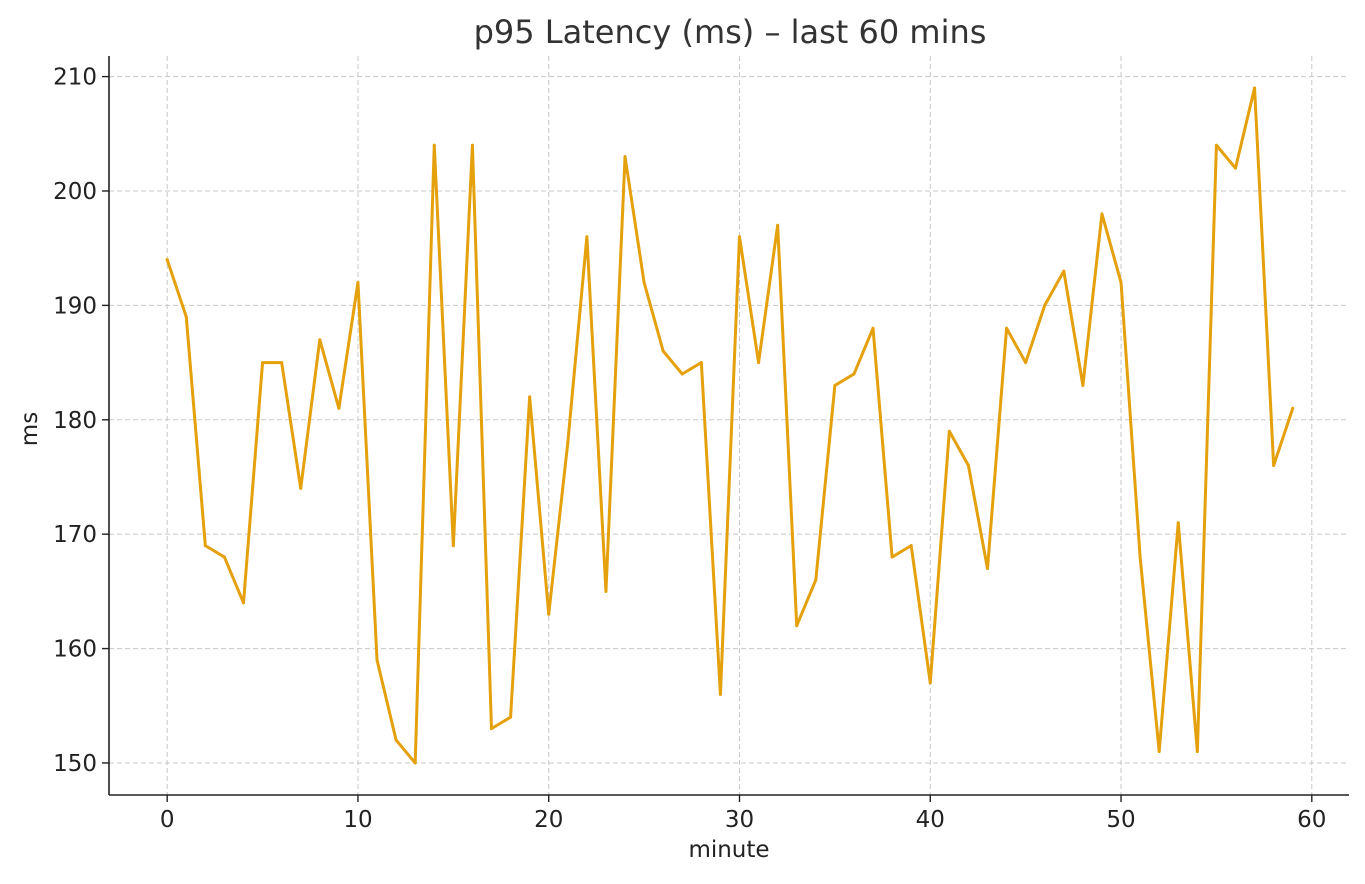  I want to click on x-tick-label: 50, so click(1120, 820).